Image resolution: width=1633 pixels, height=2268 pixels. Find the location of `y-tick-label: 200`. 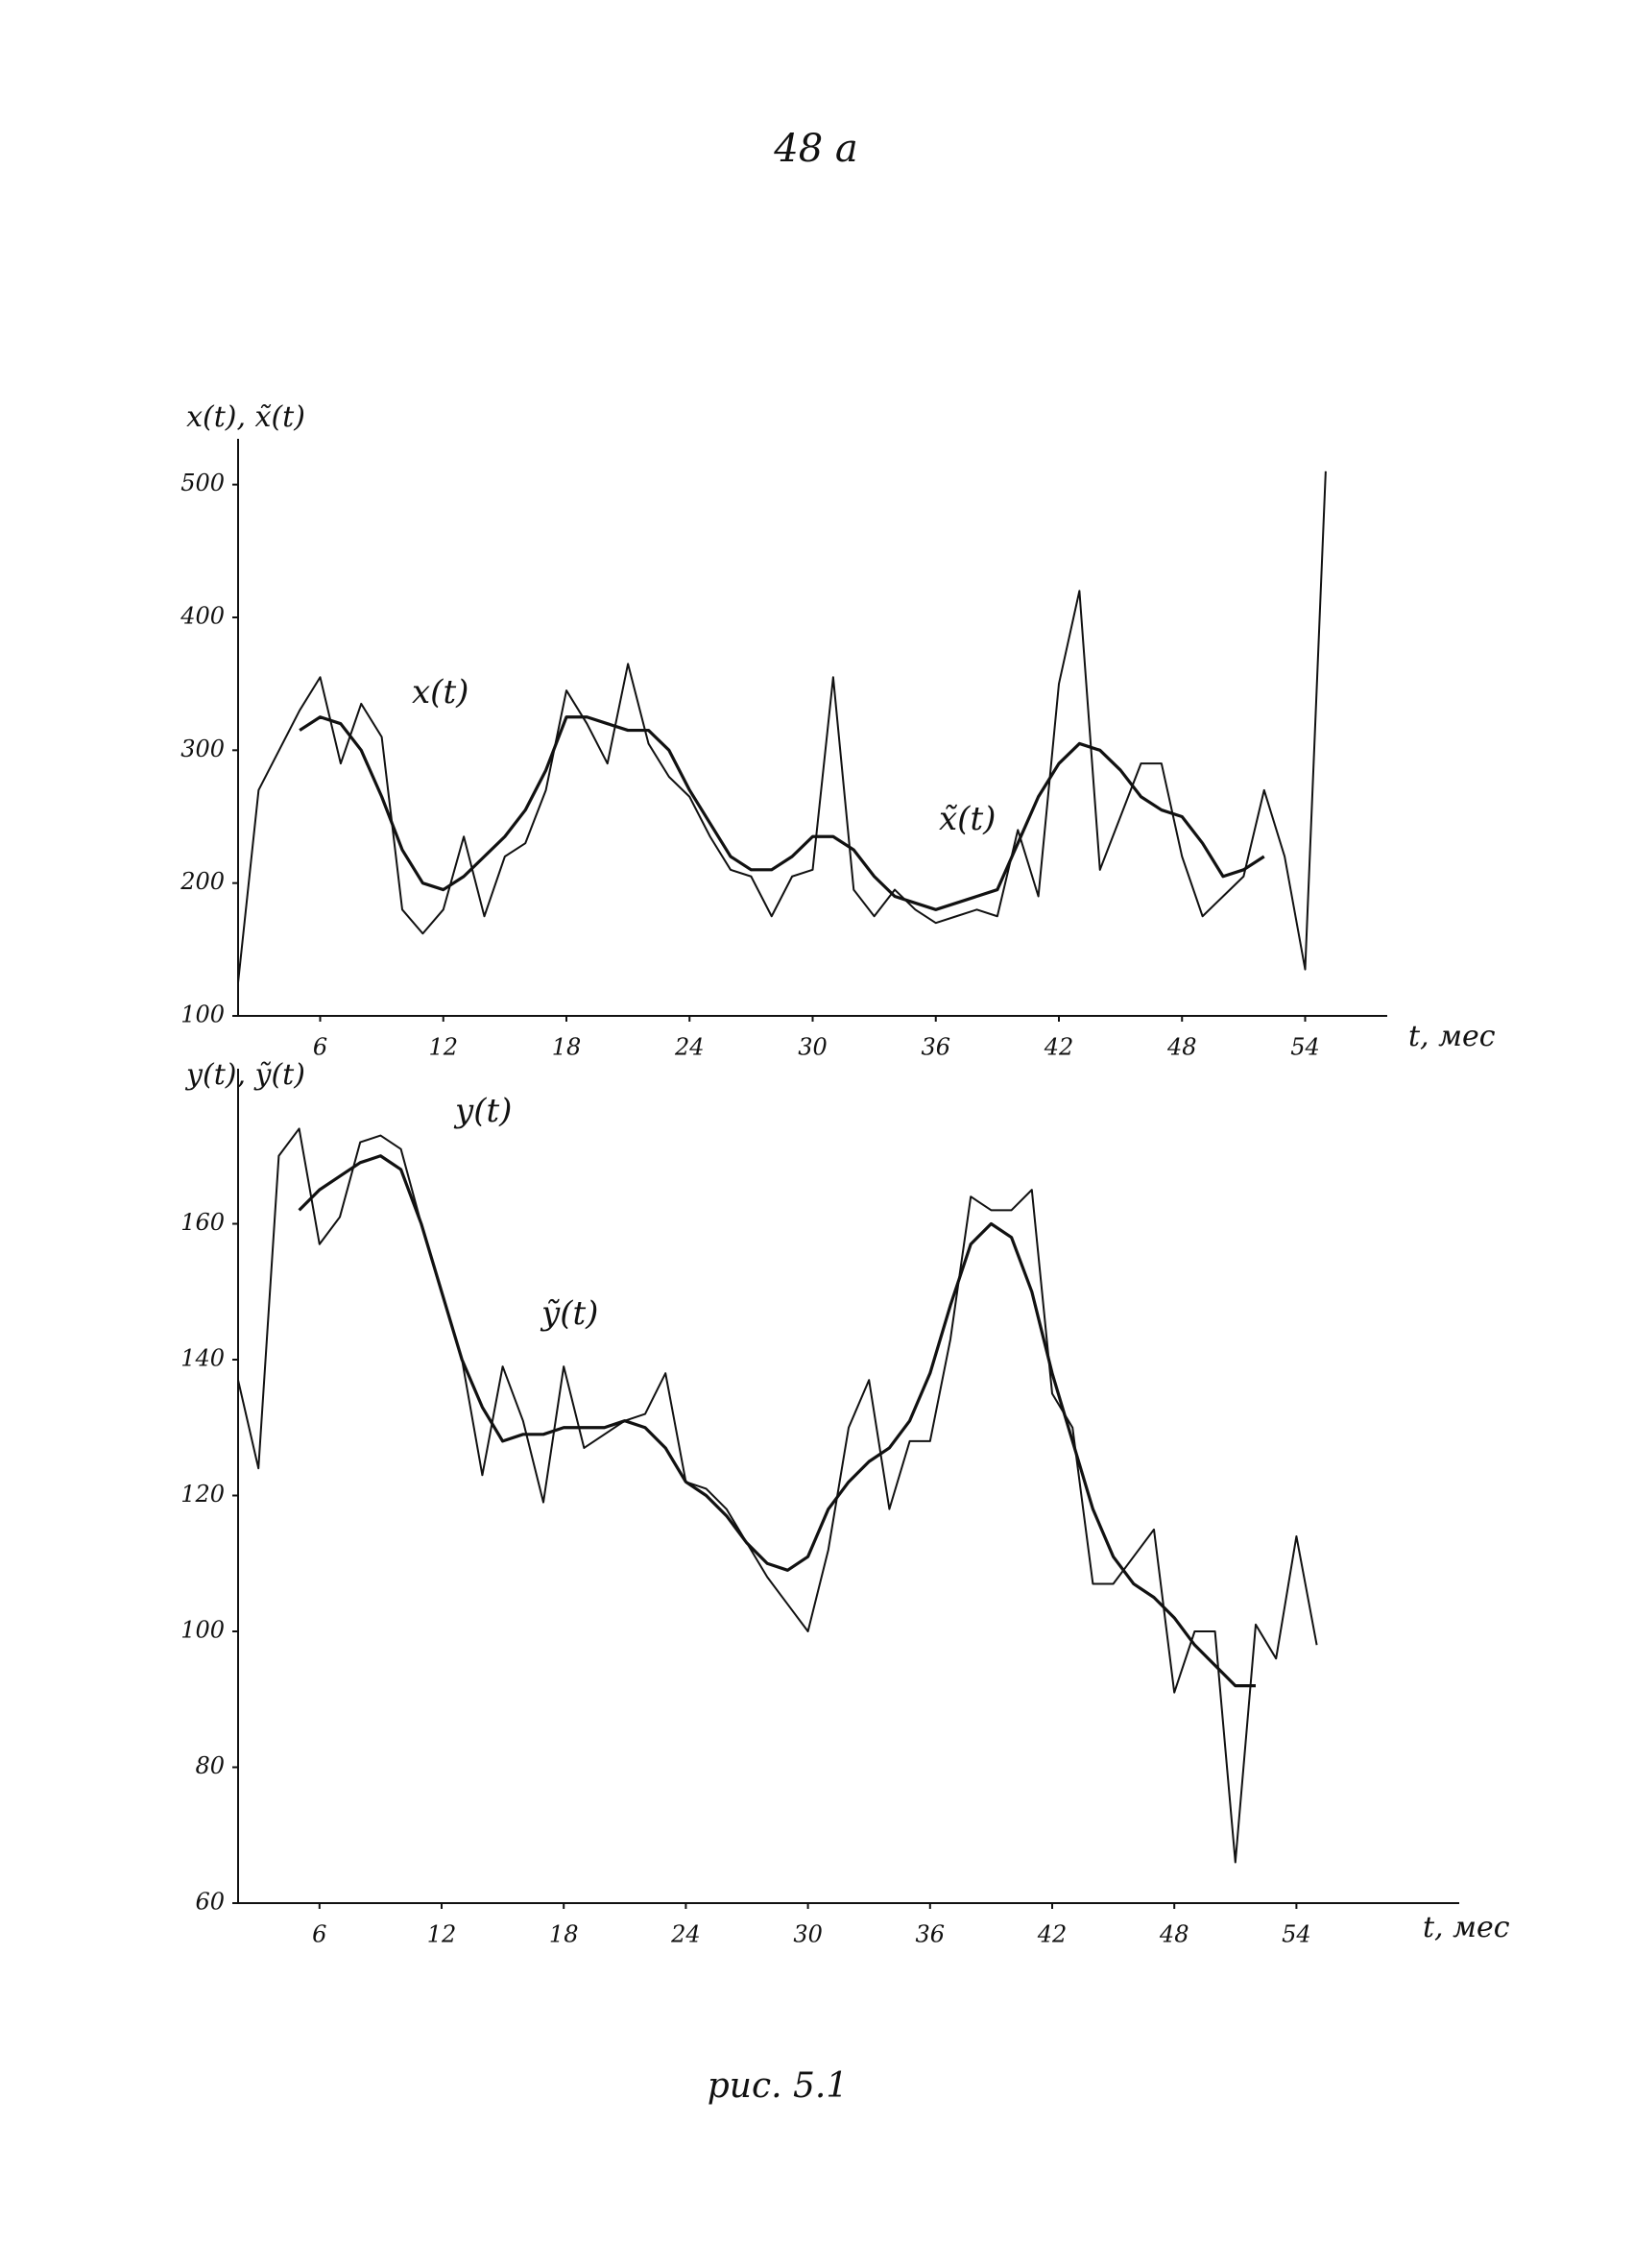

y-tick-label: 200 is located at coordinates (203, 881).